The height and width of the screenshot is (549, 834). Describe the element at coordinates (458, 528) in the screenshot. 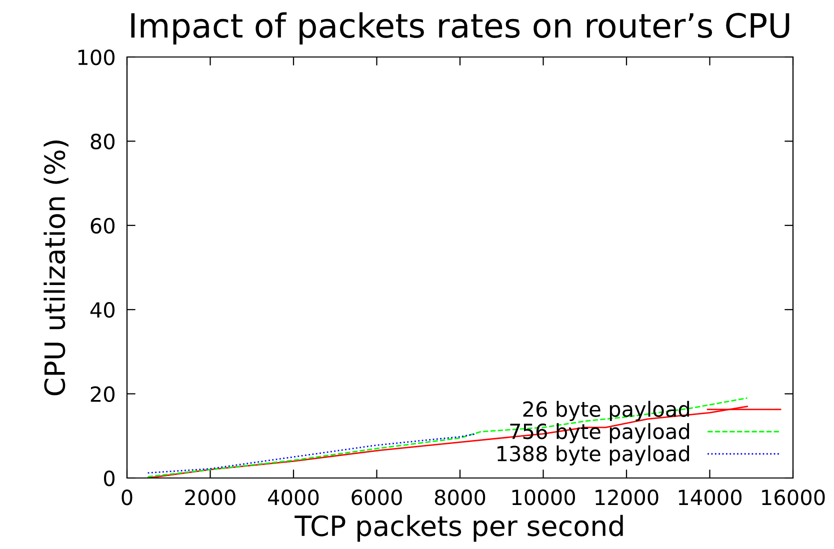

I see `x-axis-title: TCP packets per second` at that location.